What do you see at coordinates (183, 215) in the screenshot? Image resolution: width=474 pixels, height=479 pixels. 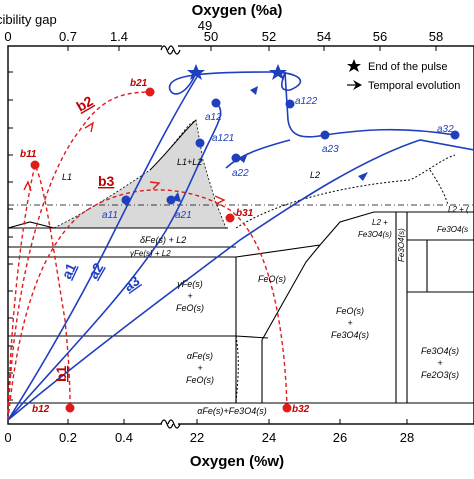 I see `label-a21: a21` at bounding box center [183, 215].